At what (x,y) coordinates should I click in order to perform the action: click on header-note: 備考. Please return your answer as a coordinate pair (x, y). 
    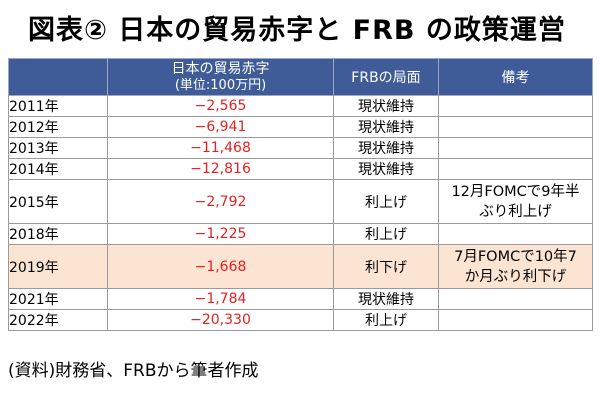
    Looking at the image, I should click on (515, 77).